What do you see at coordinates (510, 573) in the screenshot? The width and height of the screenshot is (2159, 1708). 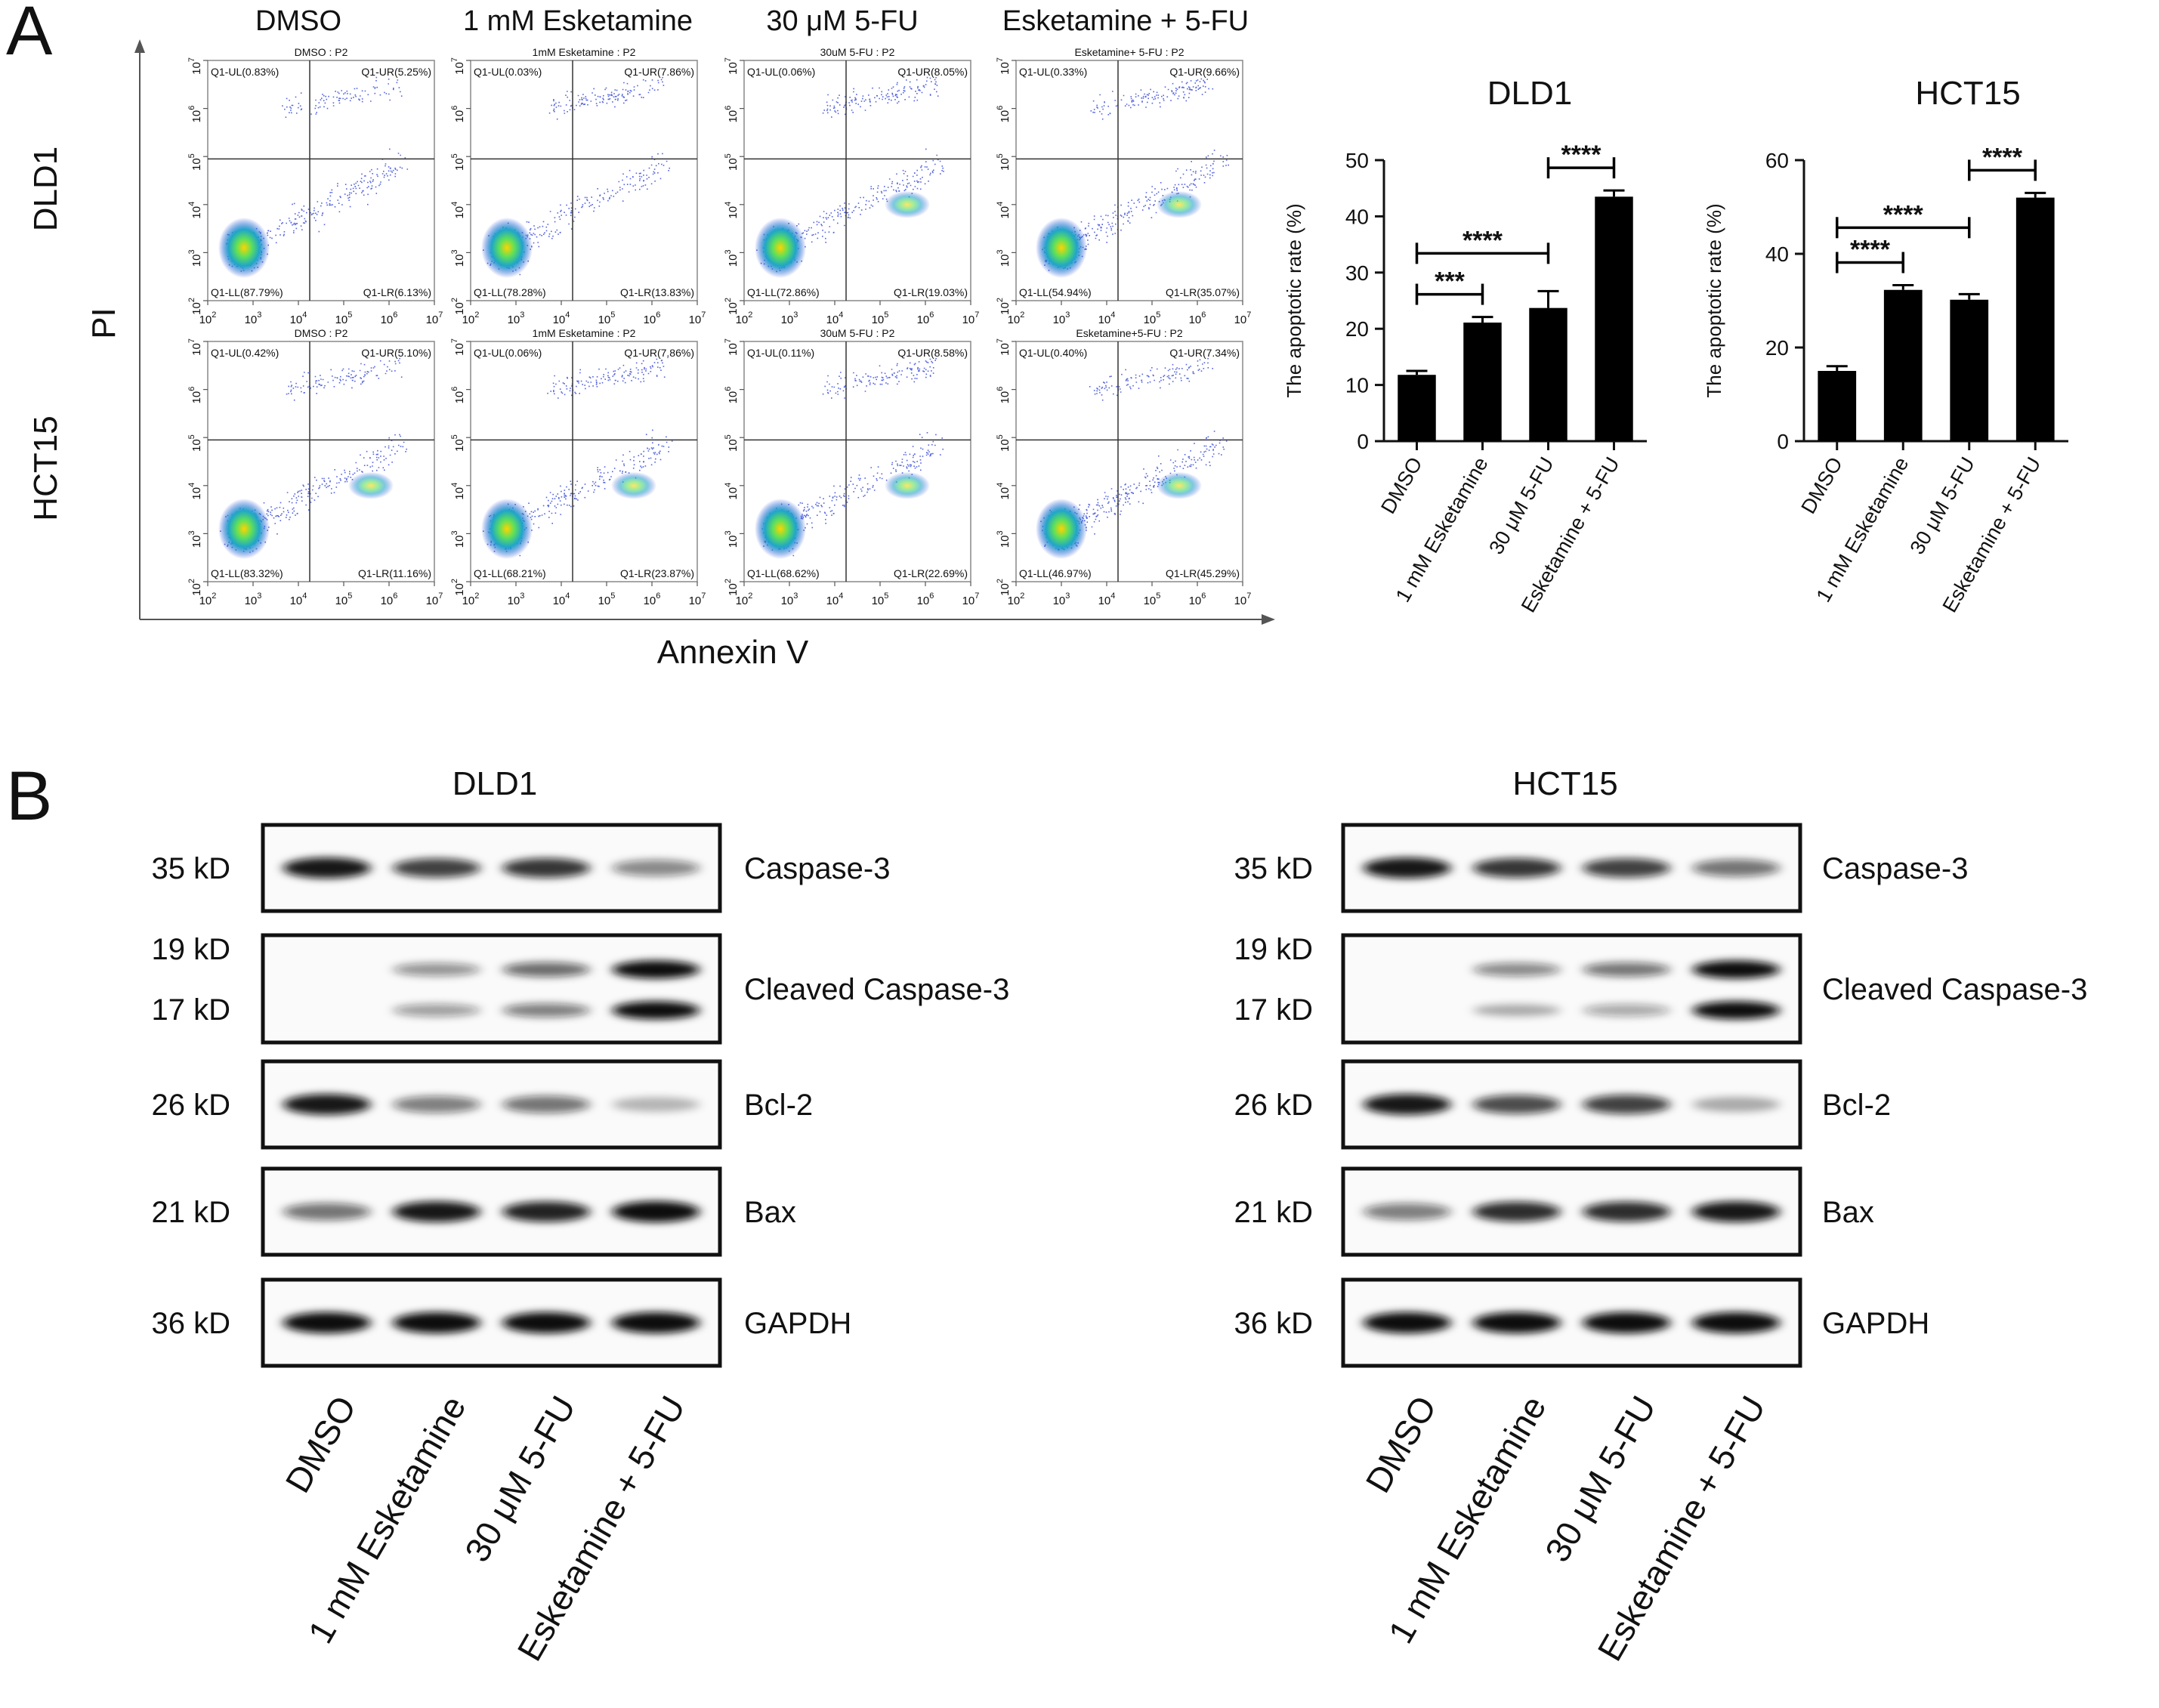 I see `quadrant-ll-label: Q1-LL(68.21%)` at bounding box center [510, 573].